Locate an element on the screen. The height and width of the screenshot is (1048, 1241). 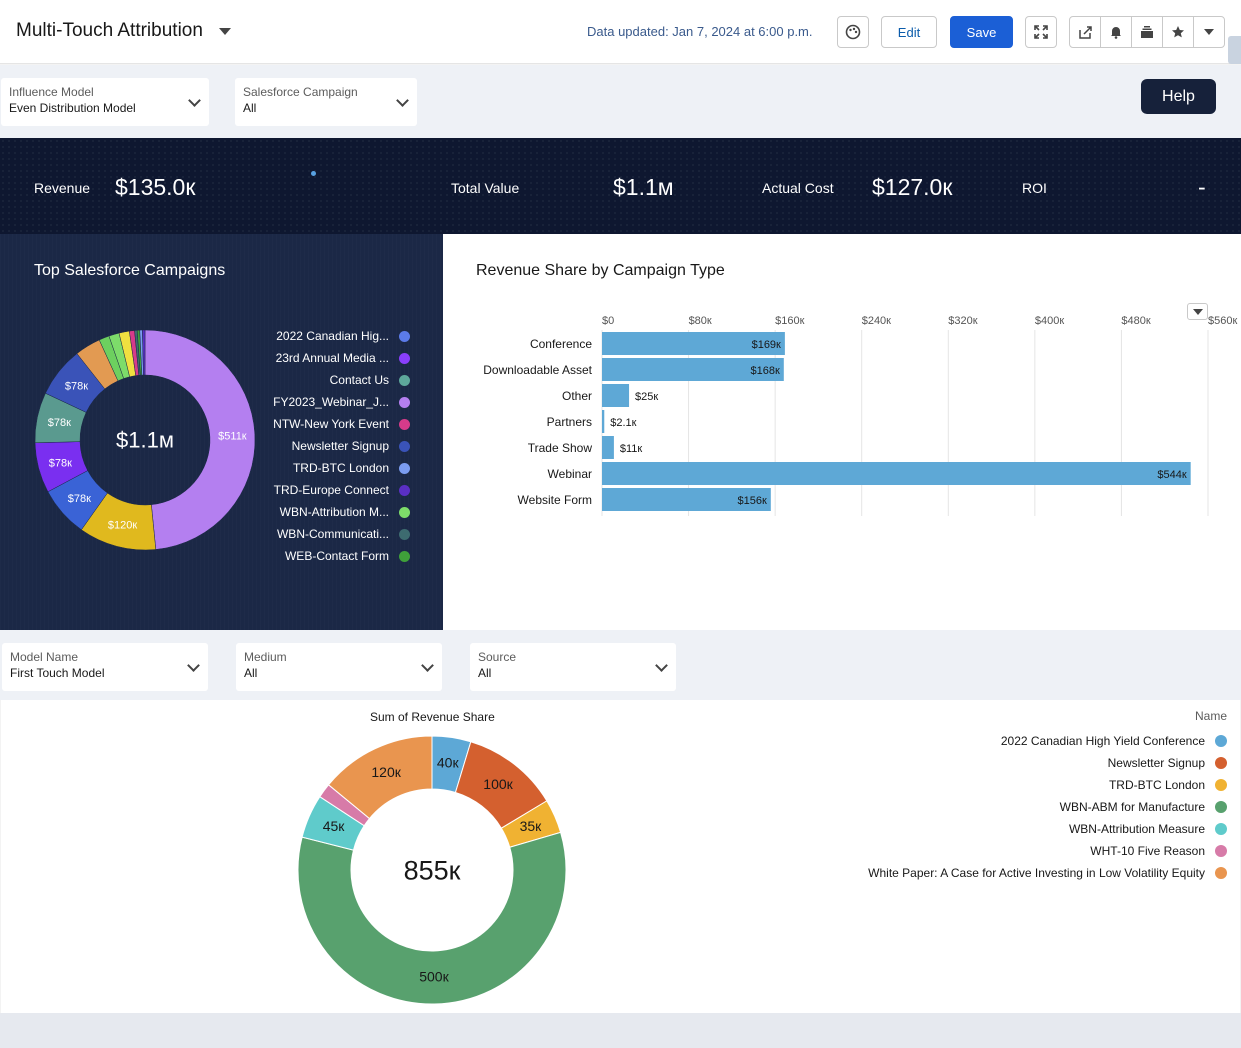
theme-button is located at coordinates (853, 32).